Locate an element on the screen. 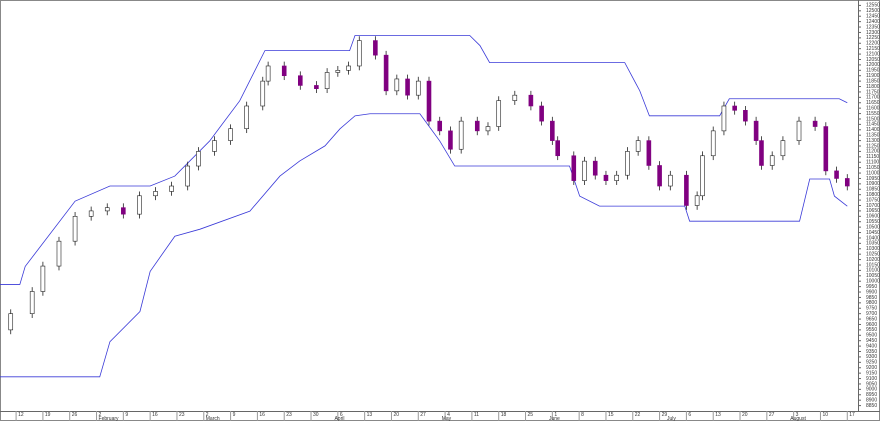 Image resolution: width=880 pixels, height=421 pixels. y-tick-label: 9000 is located at coordinates (871, 390).